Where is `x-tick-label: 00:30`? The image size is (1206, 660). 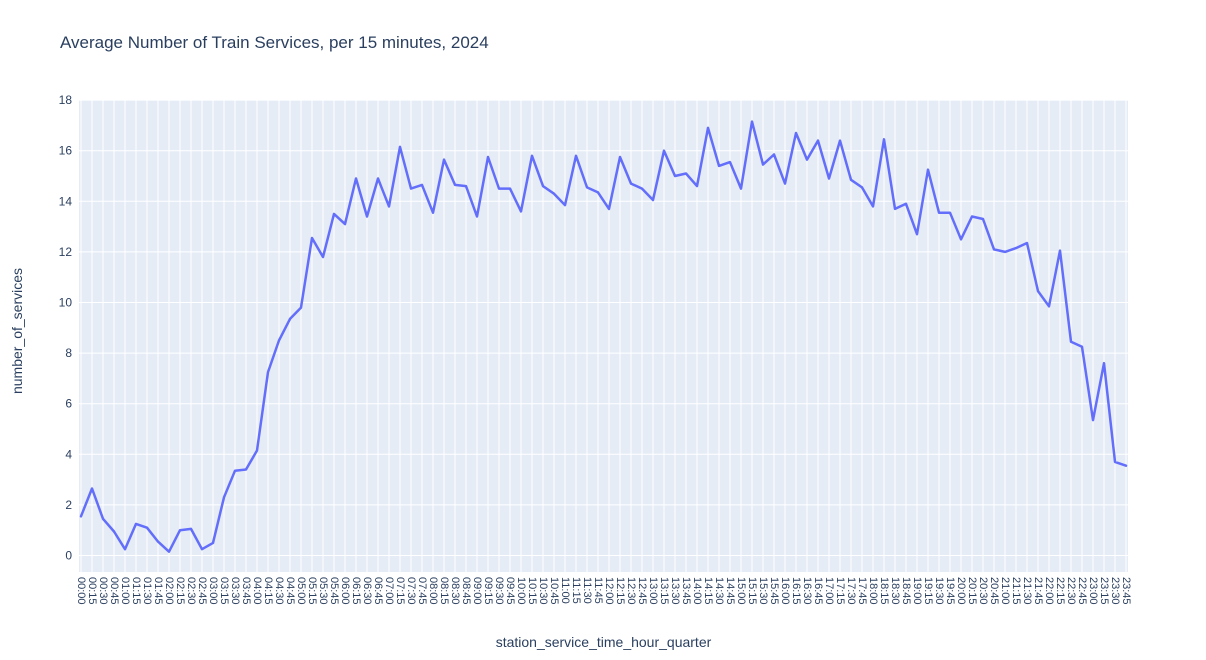
x-tick-label: 00:30 is located at coordinates (103, 591).